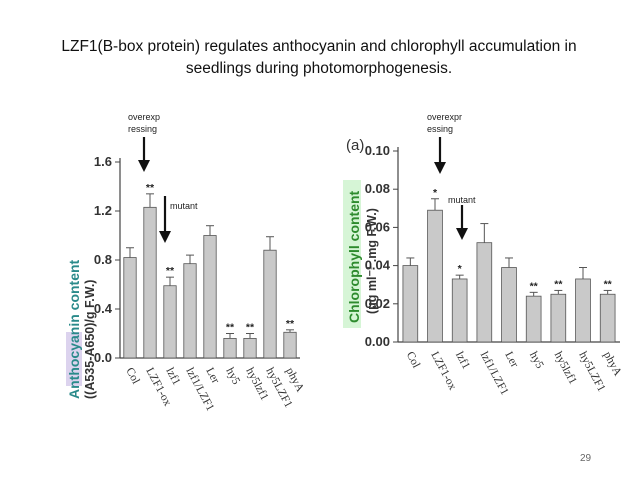 Image resolution: width=638 pixels, height=478 pixels. Describe the element at coordinates (377, 341) in the screenshot. I see `y-tick-label: 0.00` at that location.